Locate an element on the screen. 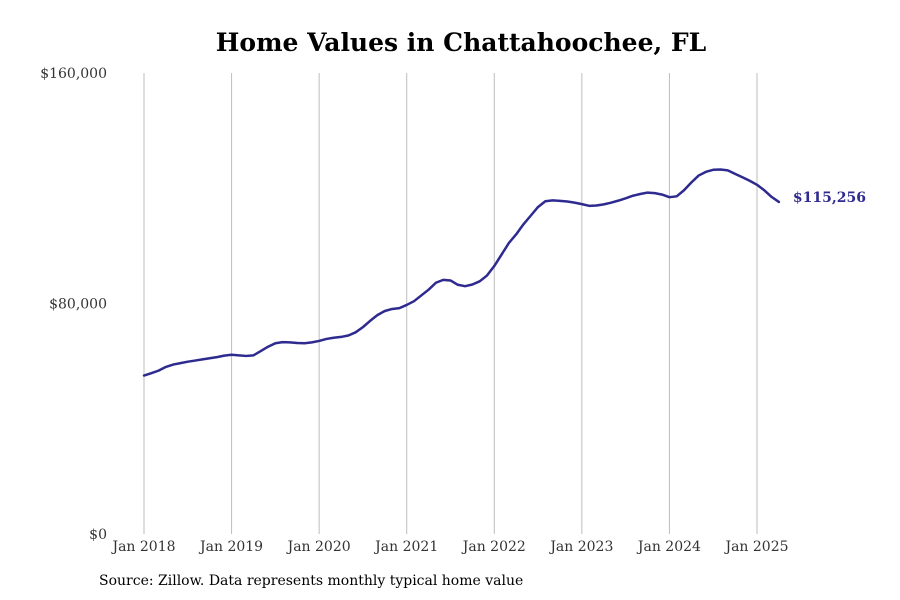 The width and height of the screenshot is (900, 600). x-tick-label: Jan 2020 is located at coordinates (318, 547).